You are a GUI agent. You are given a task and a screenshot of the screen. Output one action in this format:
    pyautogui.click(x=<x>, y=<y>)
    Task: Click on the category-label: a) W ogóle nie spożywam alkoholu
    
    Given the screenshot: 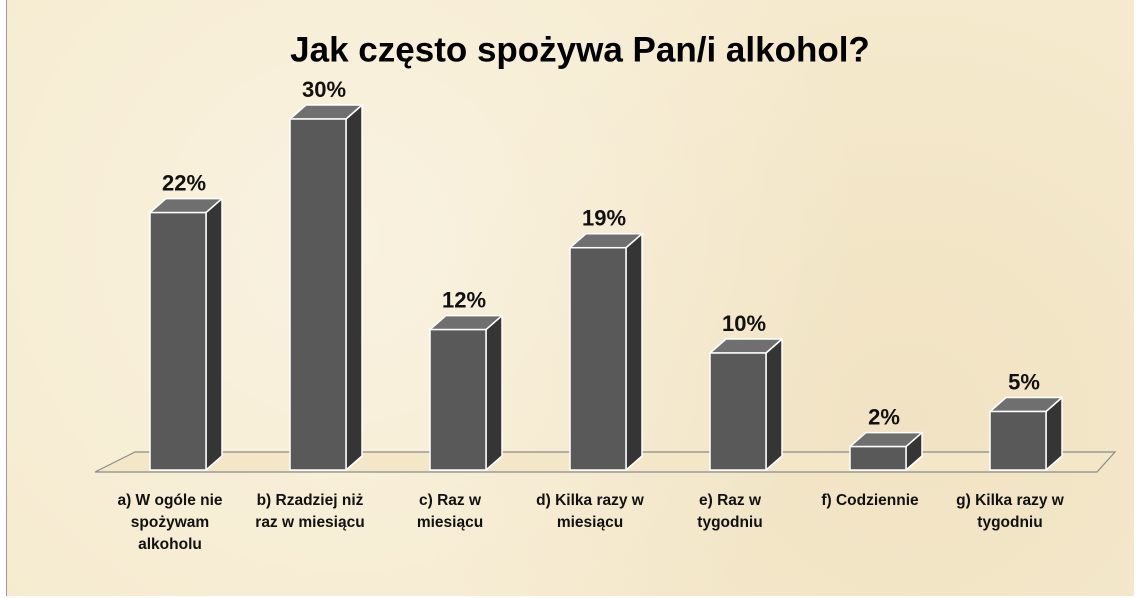 What is the action you would take?
    pyautogui.click(x=170, y=522)
    